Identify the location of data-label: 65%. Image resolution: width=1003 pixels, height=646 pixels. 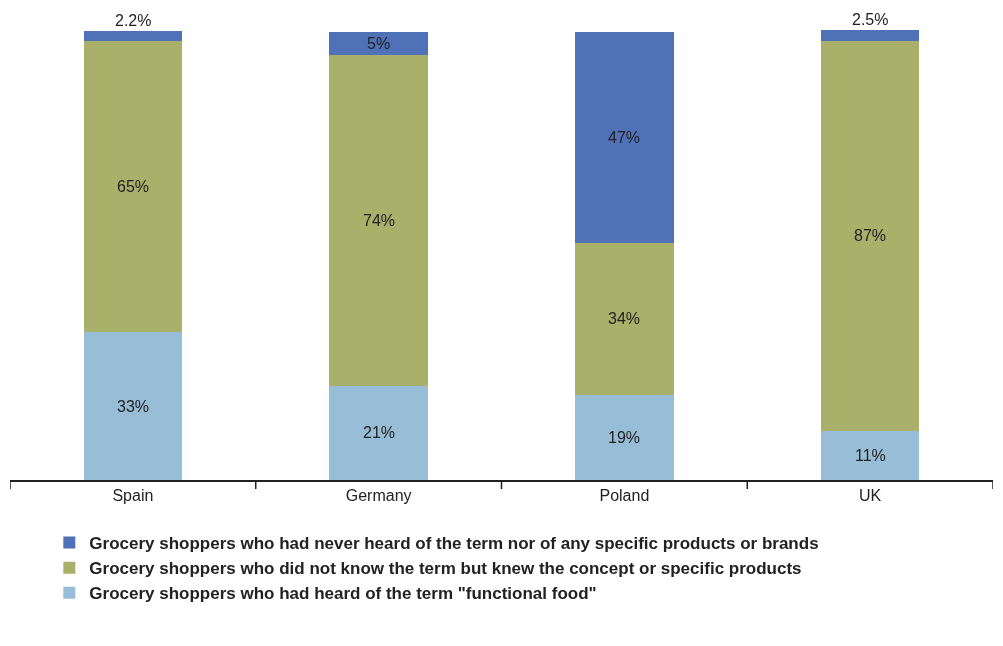
(133, 186).